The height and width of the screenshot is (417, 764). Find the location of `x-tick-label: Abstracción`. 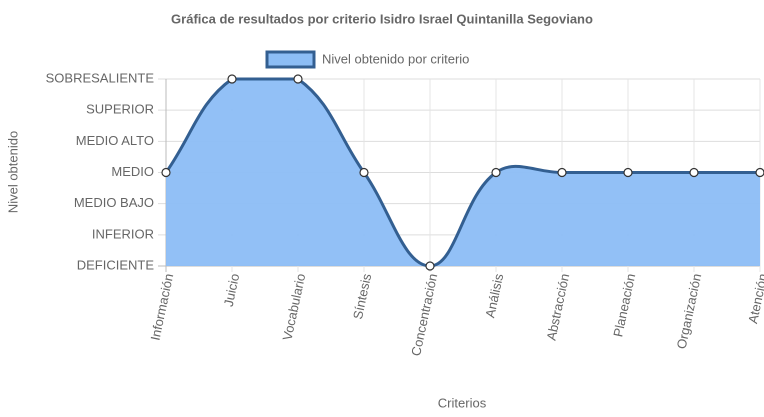

x-tick-label: Abstracción is located at coordinates (558, 307).